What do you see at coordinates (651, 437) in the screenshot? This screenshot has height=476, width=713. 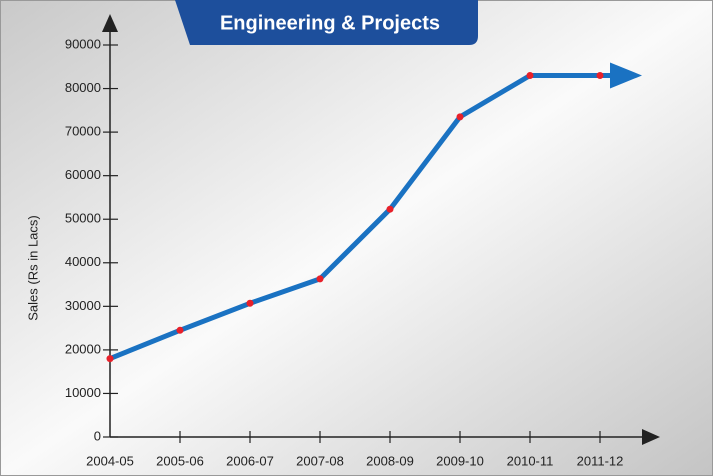 I see `x-axis-arrow` at bounding box center [651, 437].